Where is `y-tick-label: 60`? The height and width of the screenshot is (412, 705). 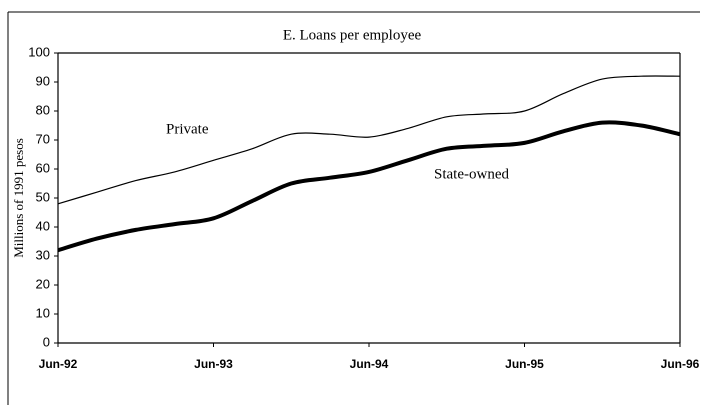
y-tick-label: 60 is located at coordinates (43, 167).